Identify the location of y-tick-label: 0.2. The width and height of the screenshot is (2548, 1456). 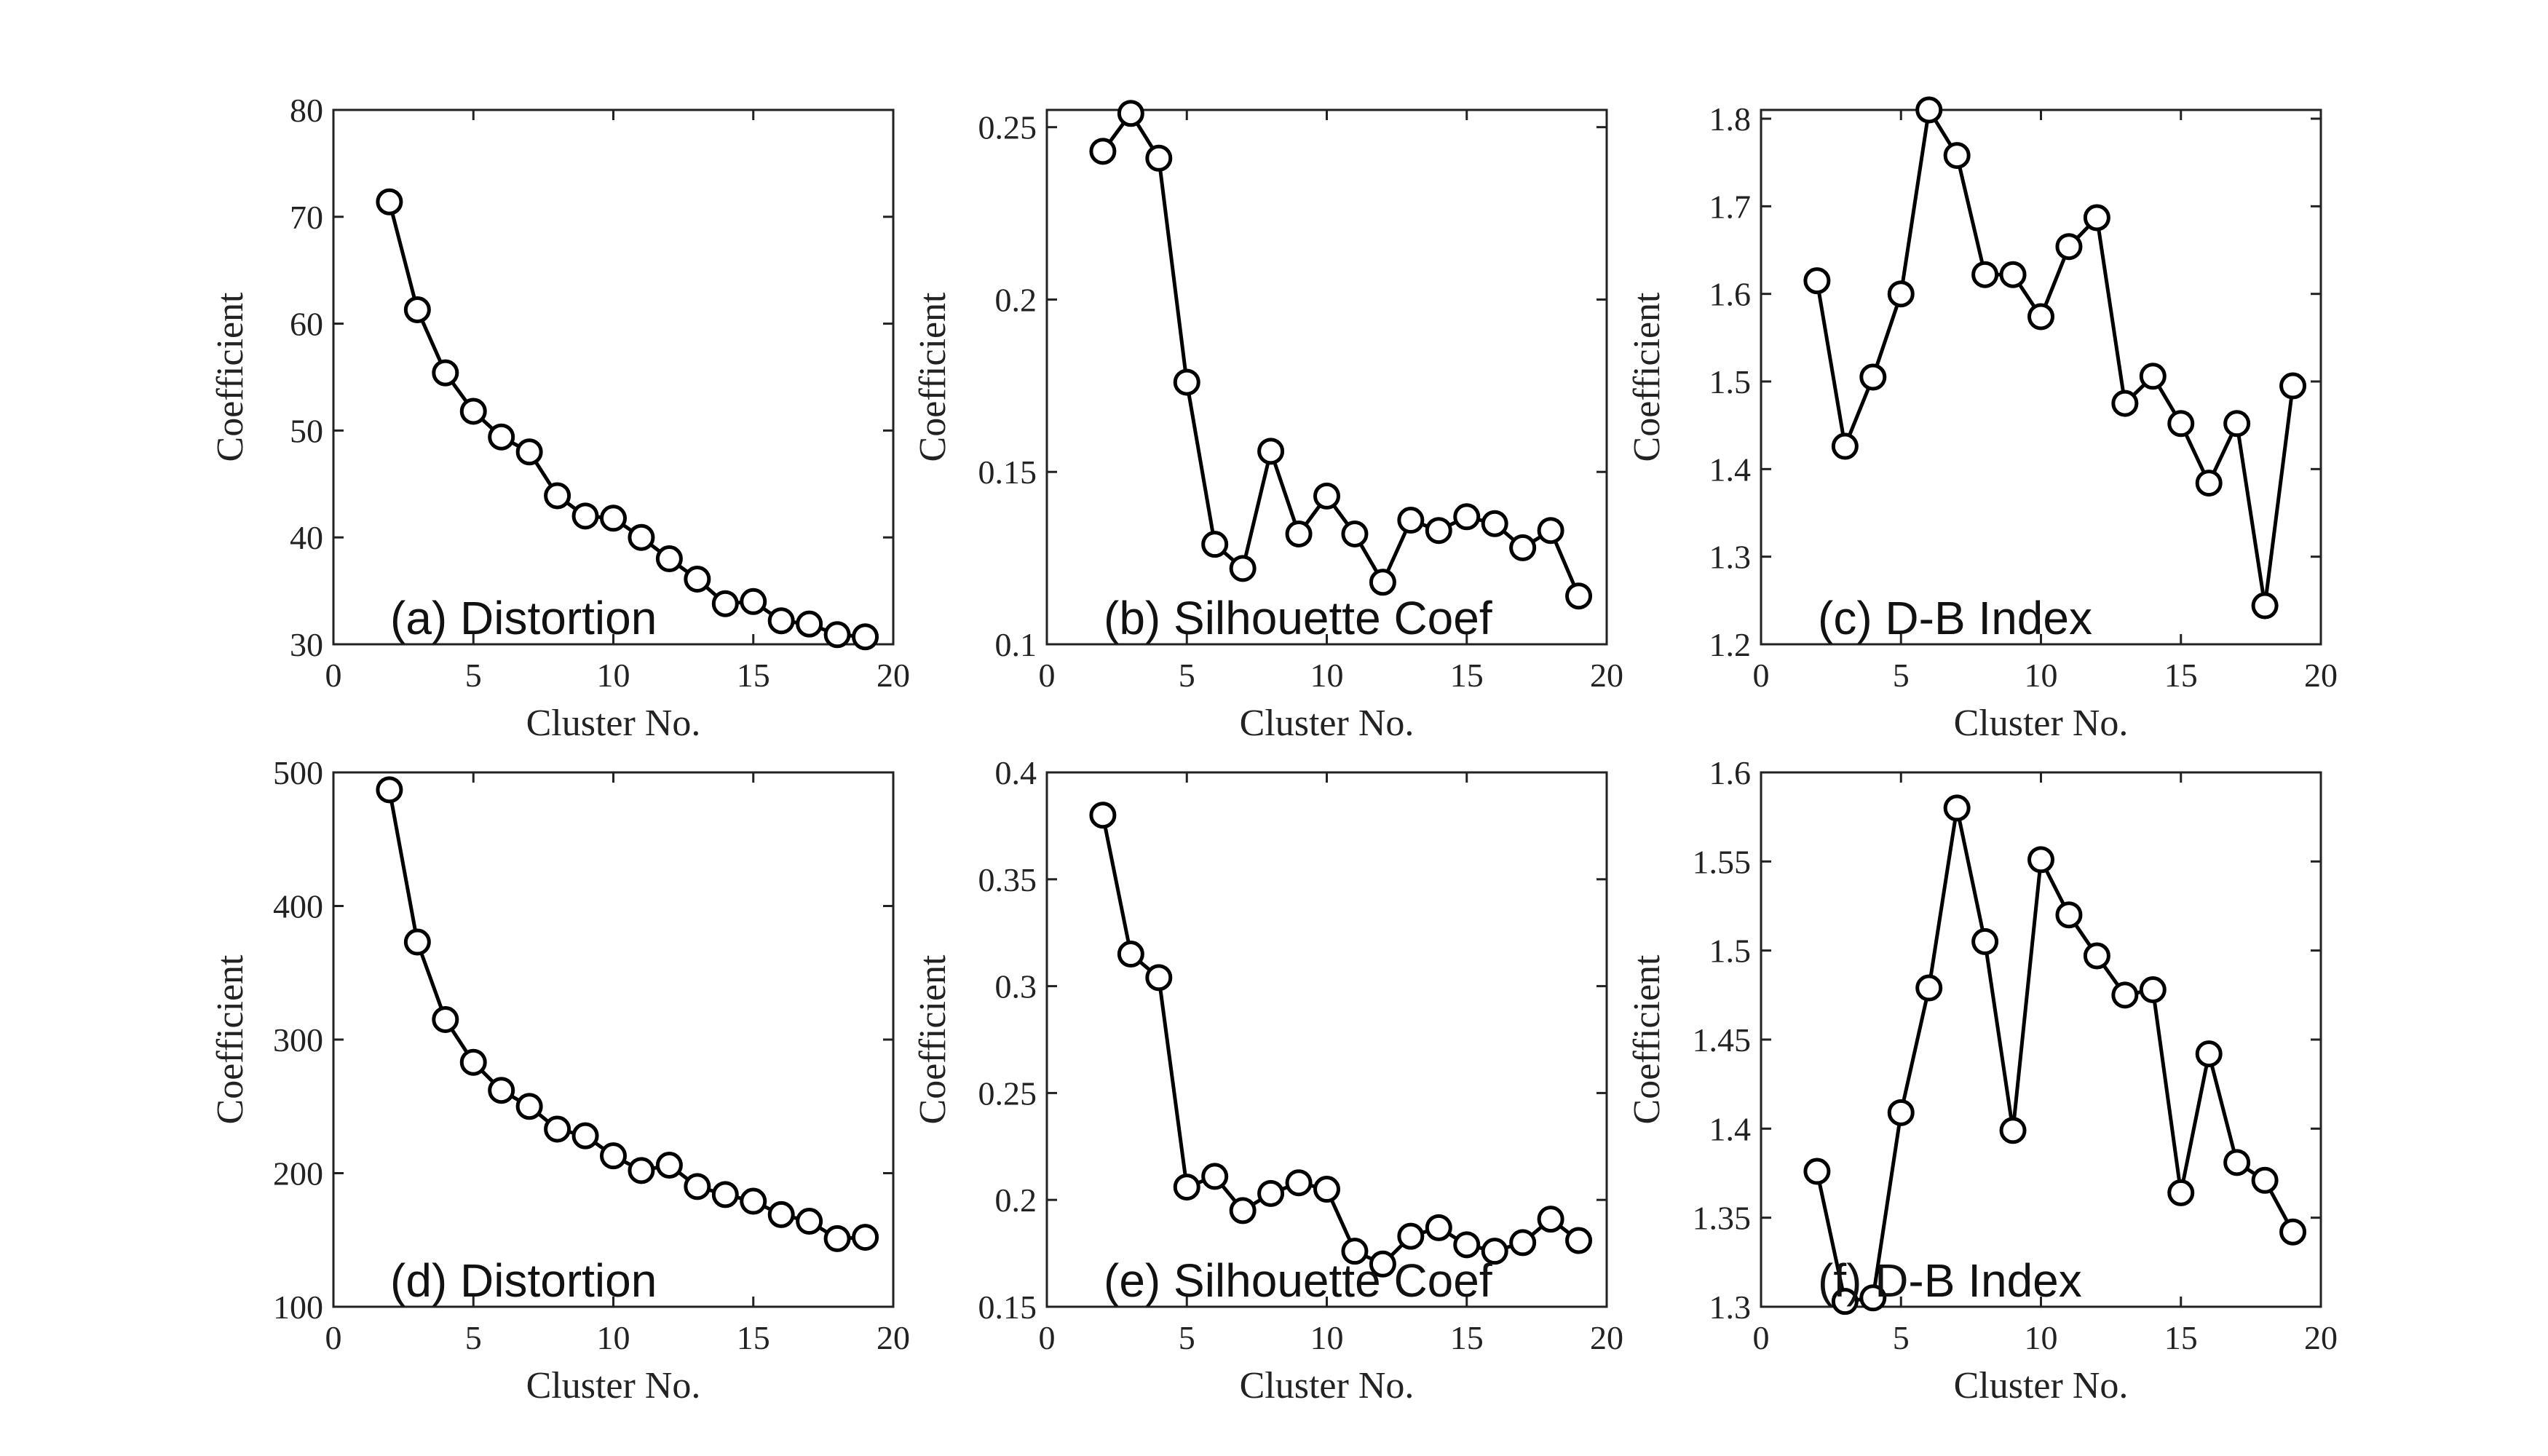
(1016, 1200).